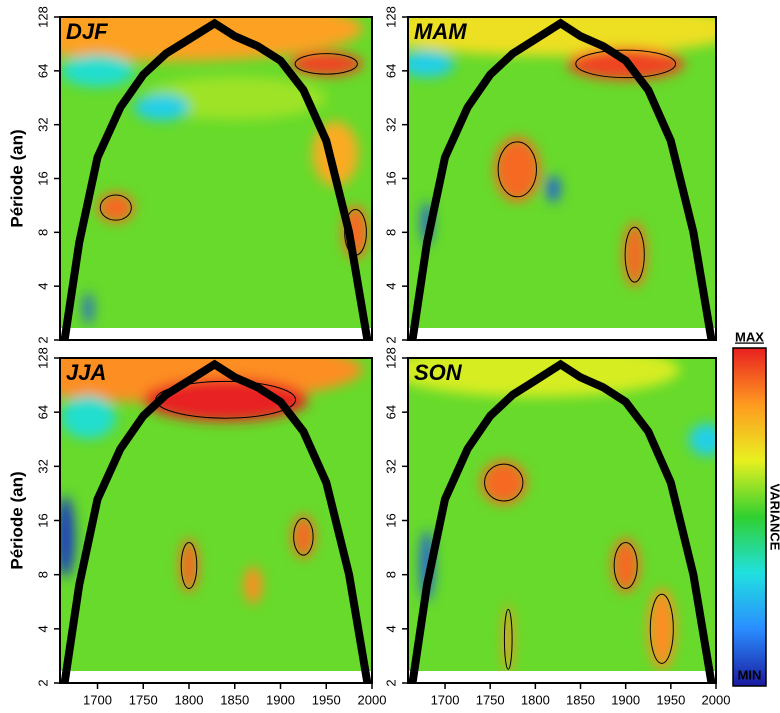 The image size is (780, 713). What do you see at coordinates (774, 517) in the screenshot?
I see `colorbar-title: VARIANCE` at bounding box center [774, 517].